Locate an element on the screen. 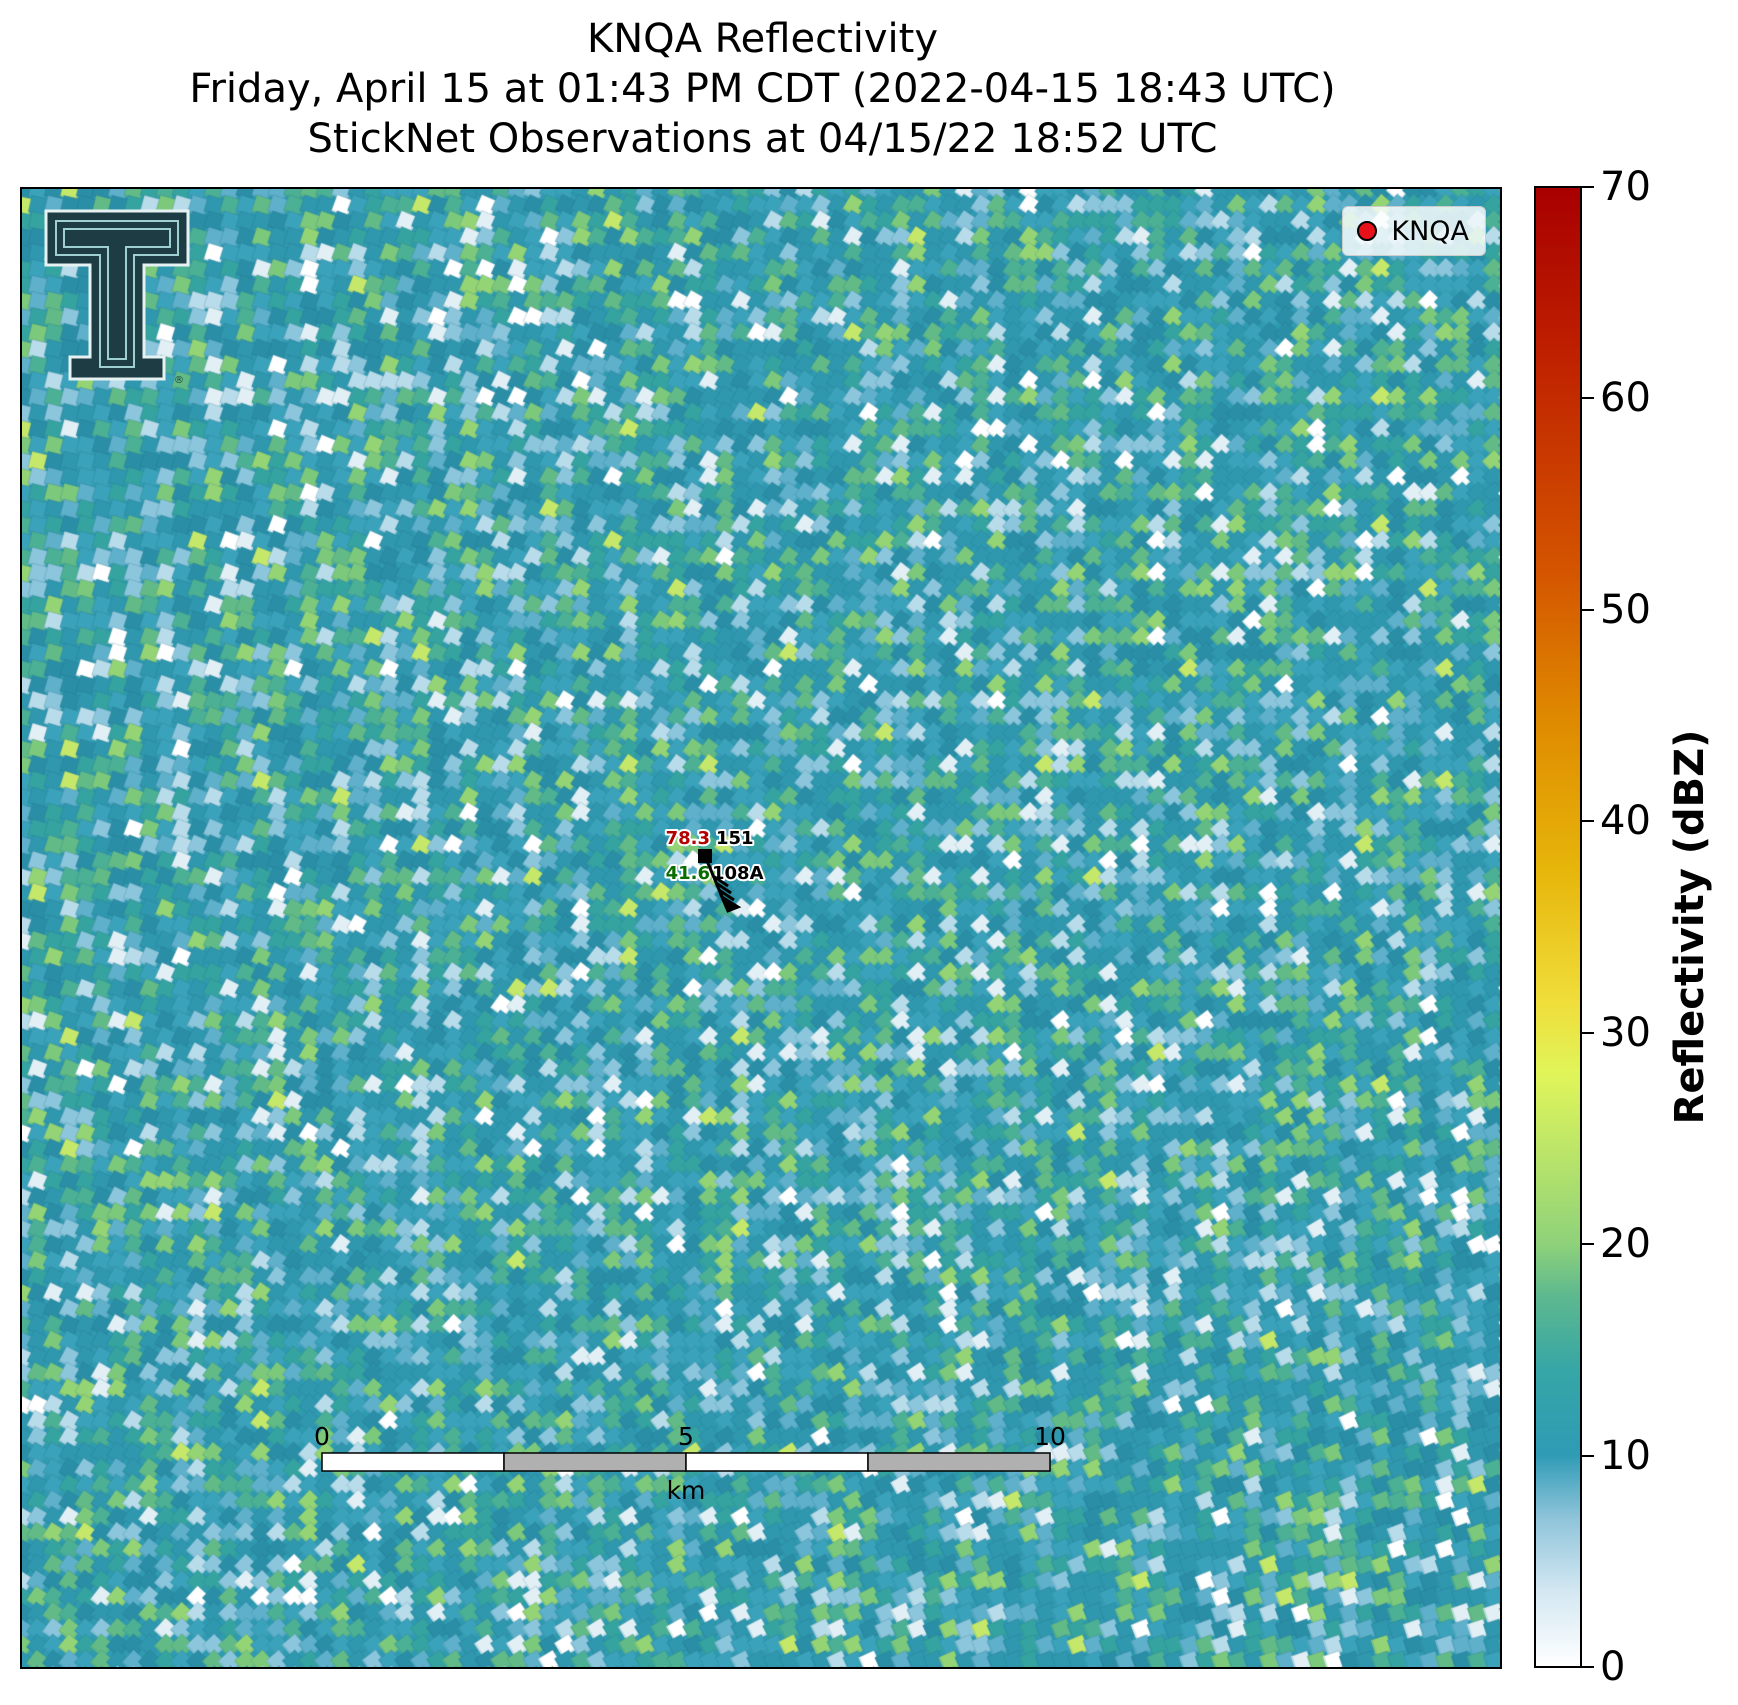 The height and width of the screenshot is (1705, 1738). radar-site-marker-icon is located at coordinates (1367, 231).